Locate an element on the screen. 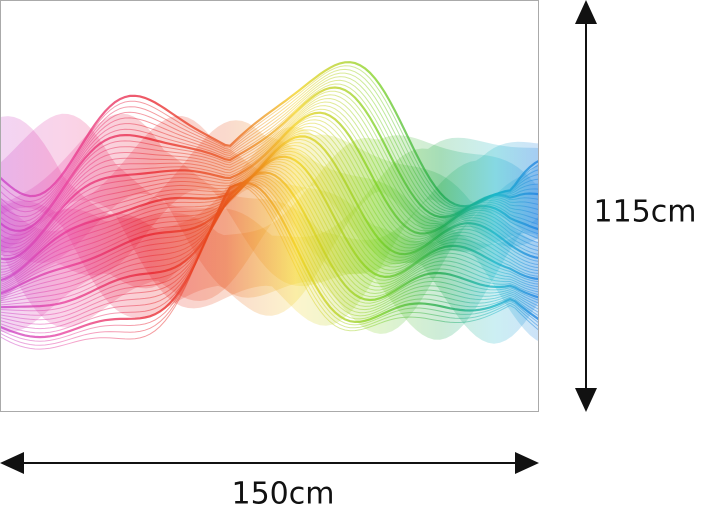  width-label: 150cm is located at coordinates (283, 494).